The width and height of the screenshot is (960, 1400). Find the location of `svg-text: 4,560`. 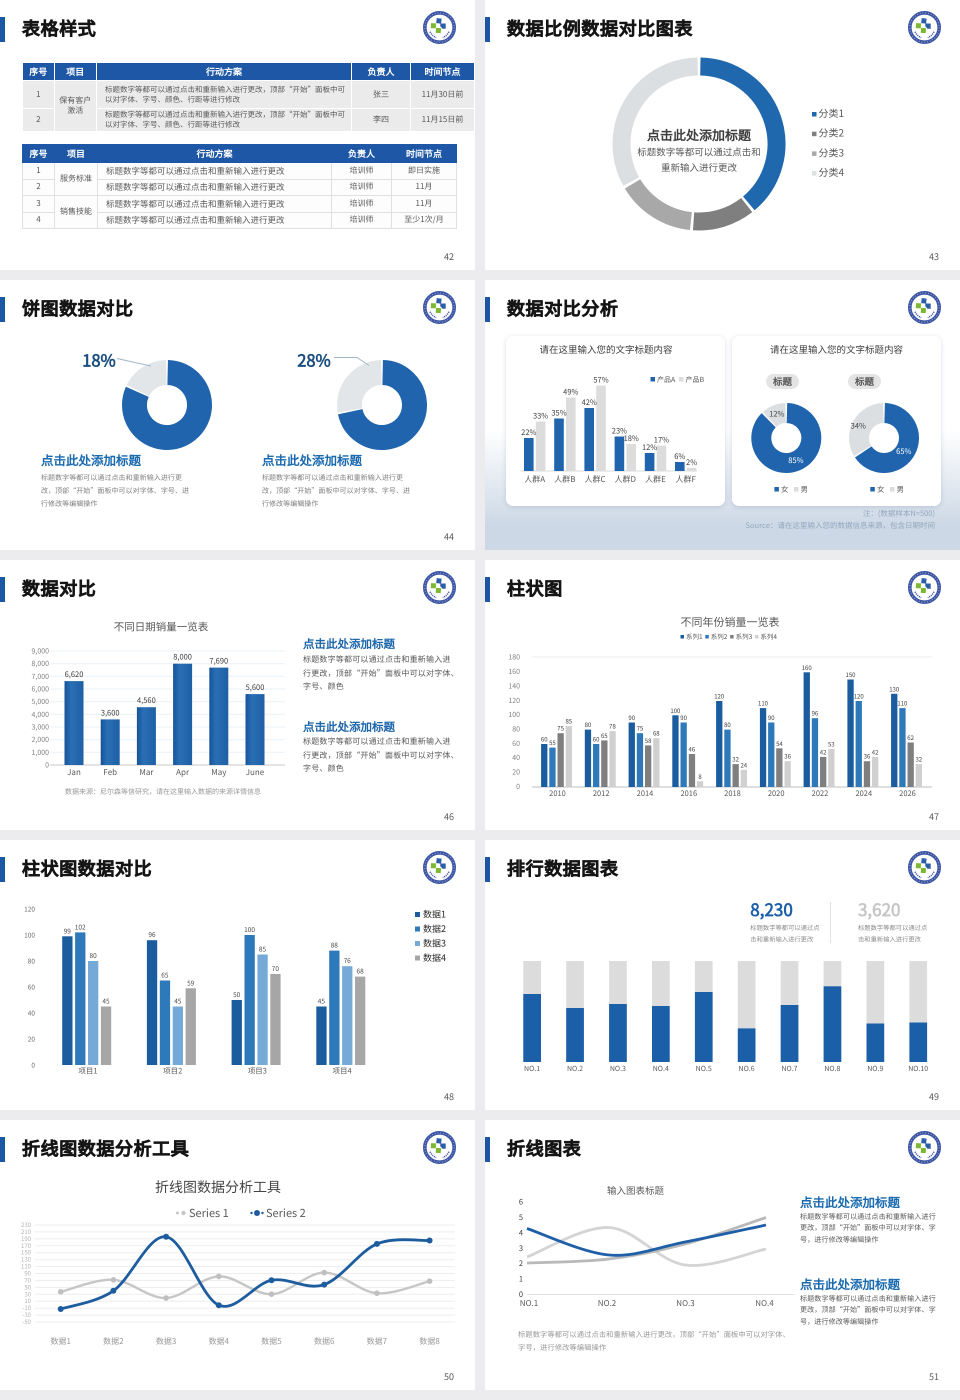

svg-text: 4,560 is located at coordinates (146, 700).